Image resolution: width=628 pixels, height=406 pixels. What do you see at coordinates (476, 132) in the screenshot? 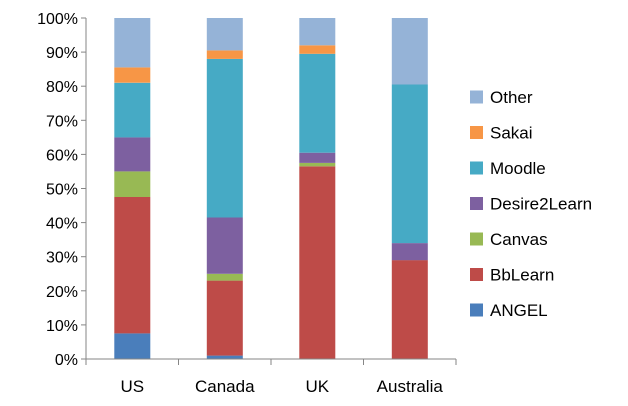
I see `legend-swatch-sakai` at bounding box center [476, 132].